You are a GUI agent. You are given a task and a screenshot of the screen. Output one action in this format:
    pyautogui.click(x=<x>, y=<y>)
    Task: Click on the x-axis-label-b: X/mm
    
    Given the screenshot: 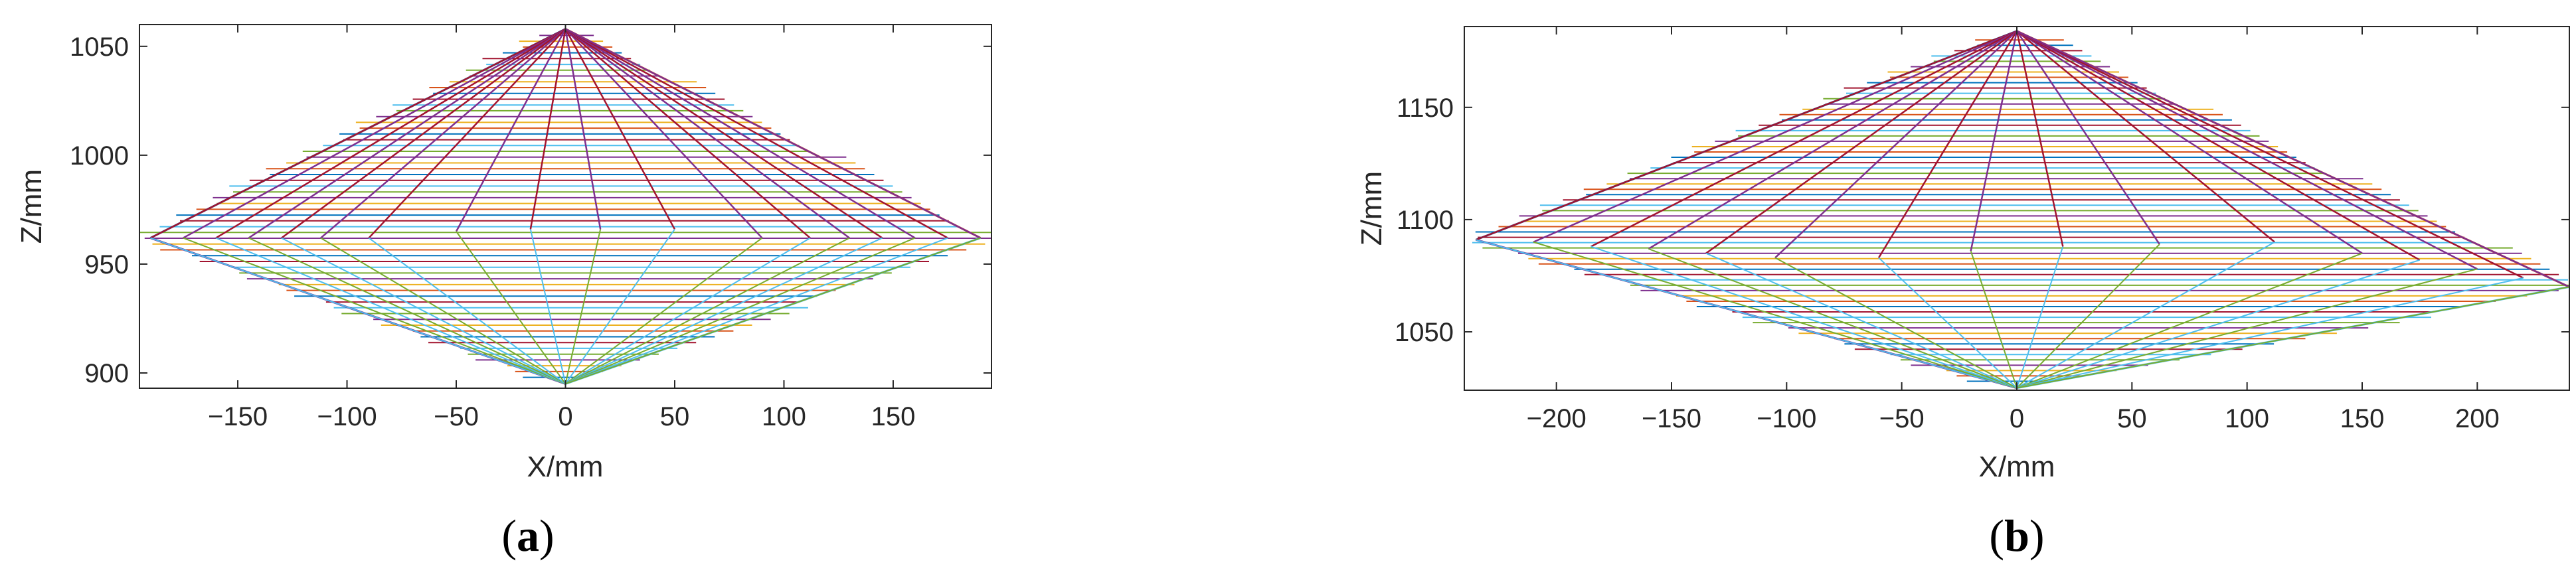 What is the action you would take?
    pyautogui.click(x=2017, y=467)
    